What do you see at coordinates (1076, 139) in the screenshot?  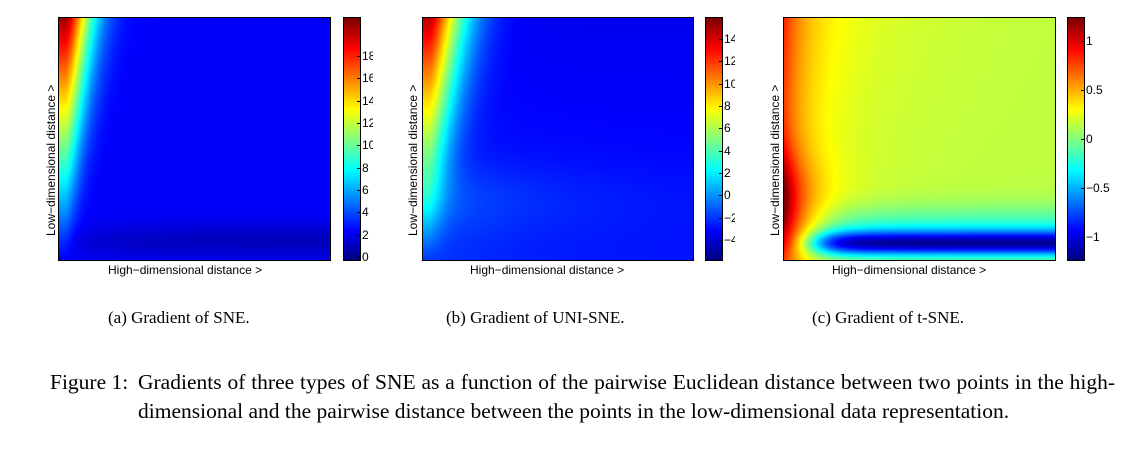 I see `colorbar-t-sne` at bounding box center [1076, 139].